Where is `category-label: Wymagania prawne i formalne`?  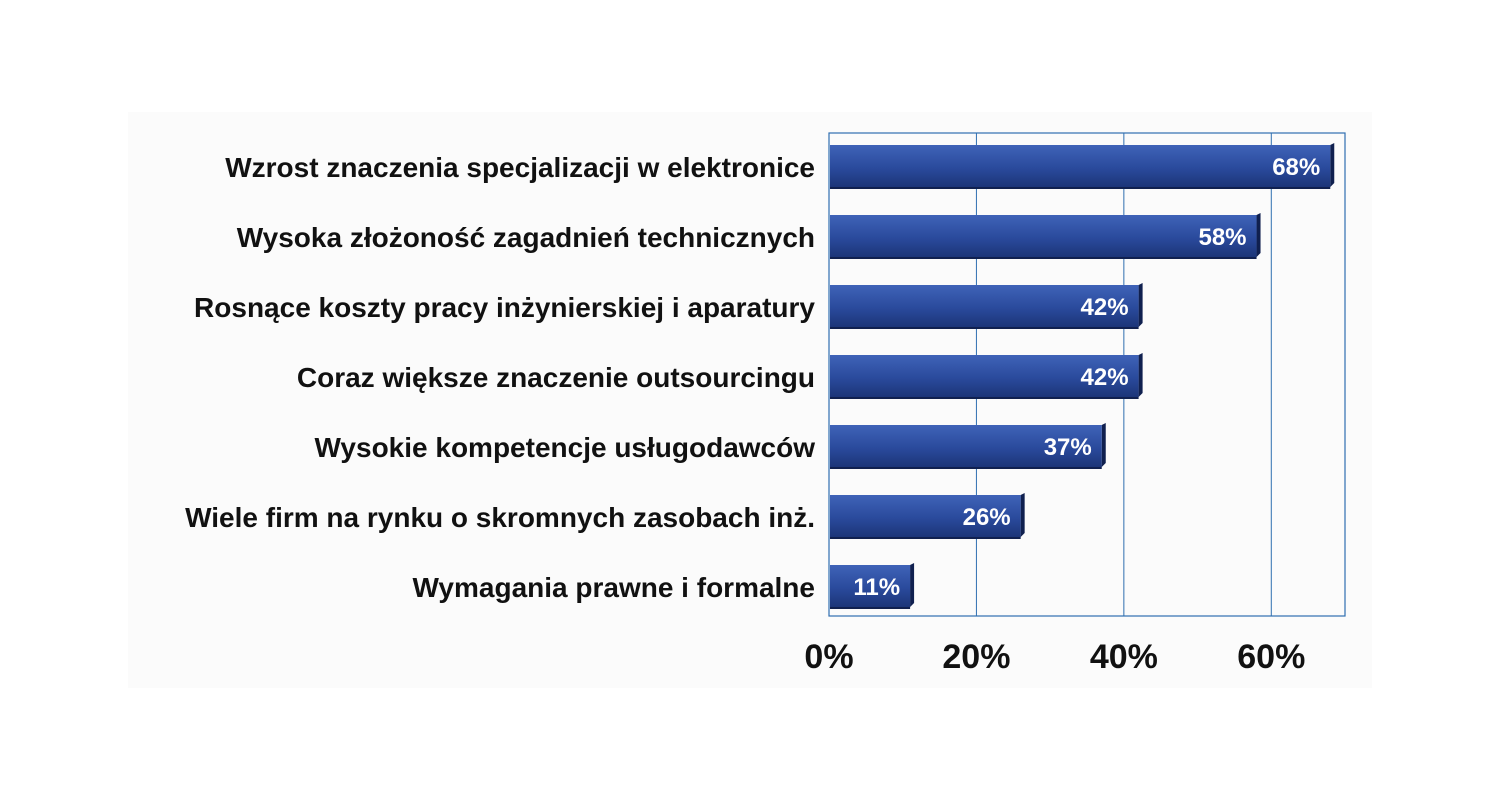
category-label: Wymagania prawne i formalne is located at coordinates (614, 587).